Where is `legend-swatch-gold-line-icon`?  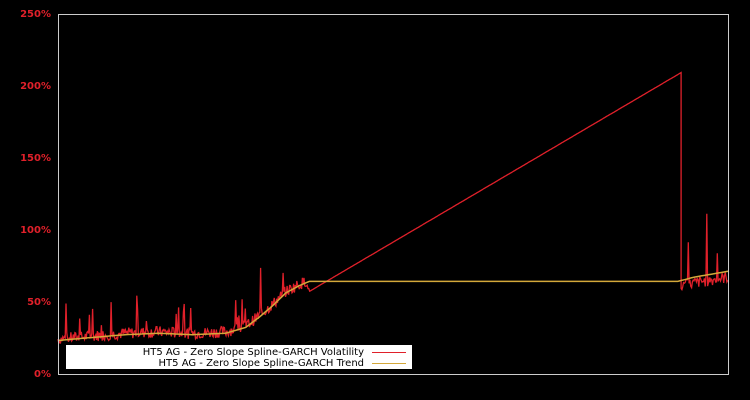 legend-swatch-gold-line-icon is located at coordinates (389, 363).